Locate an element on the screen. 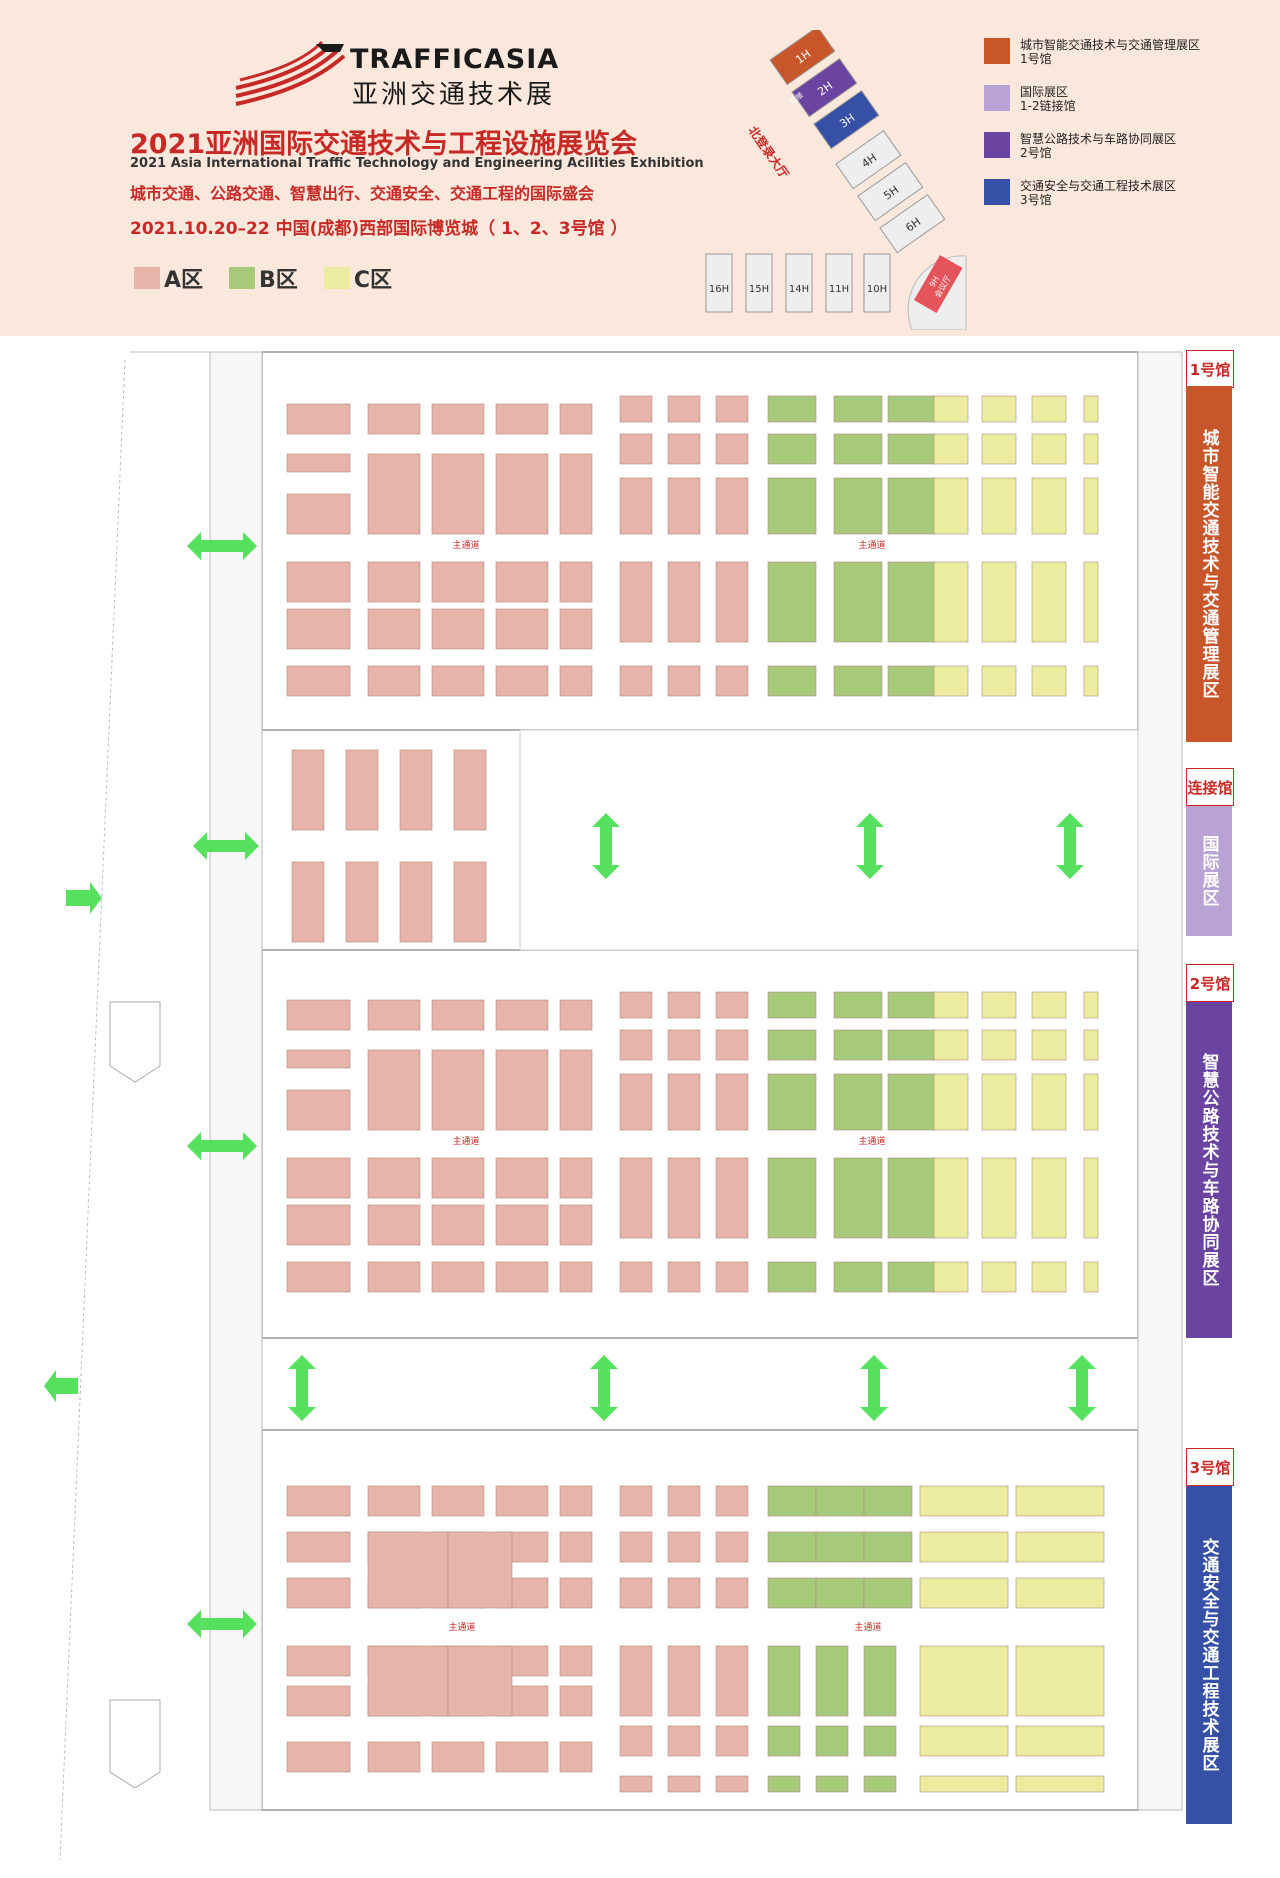 This screenshot has height=1878, width=1280. hall-10h is located at coordinates (877, 283).